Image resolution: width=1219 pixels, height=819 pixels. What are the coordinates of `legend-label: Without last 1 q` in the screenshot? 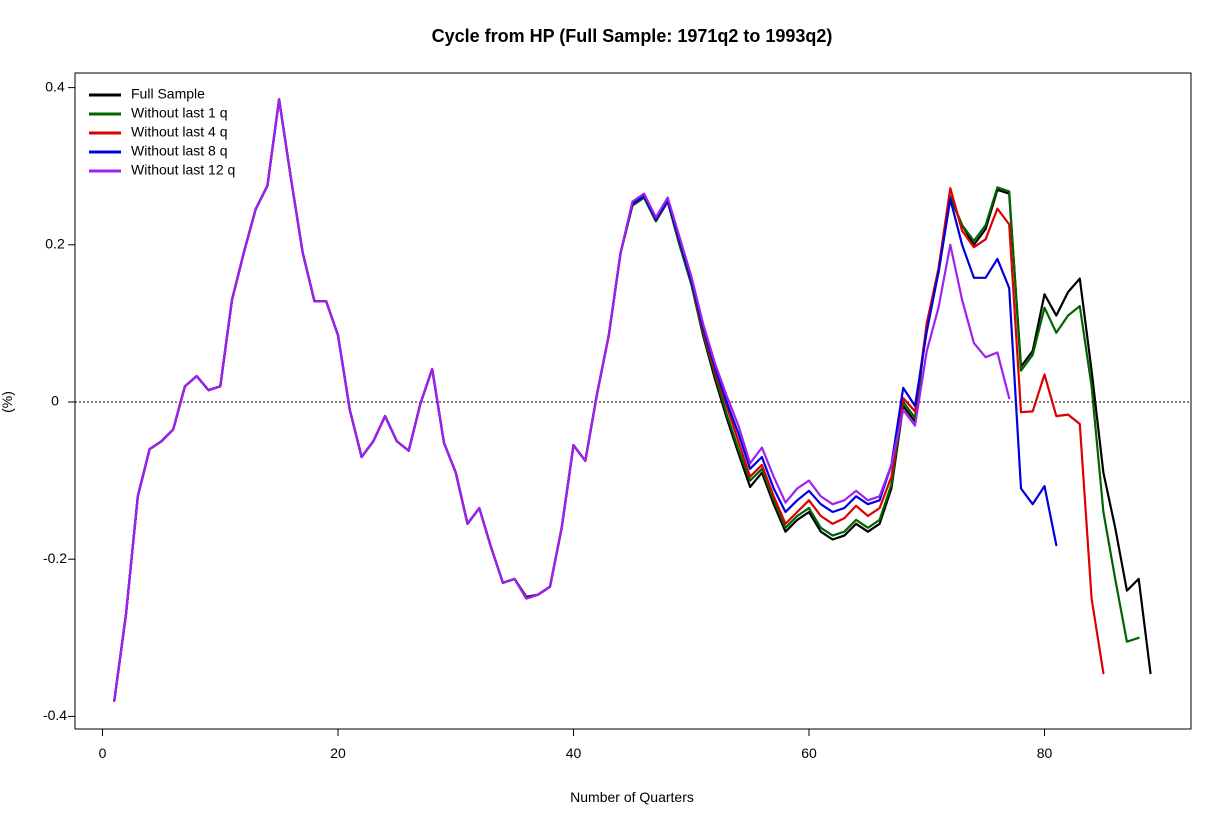 It's located at (179, 113).